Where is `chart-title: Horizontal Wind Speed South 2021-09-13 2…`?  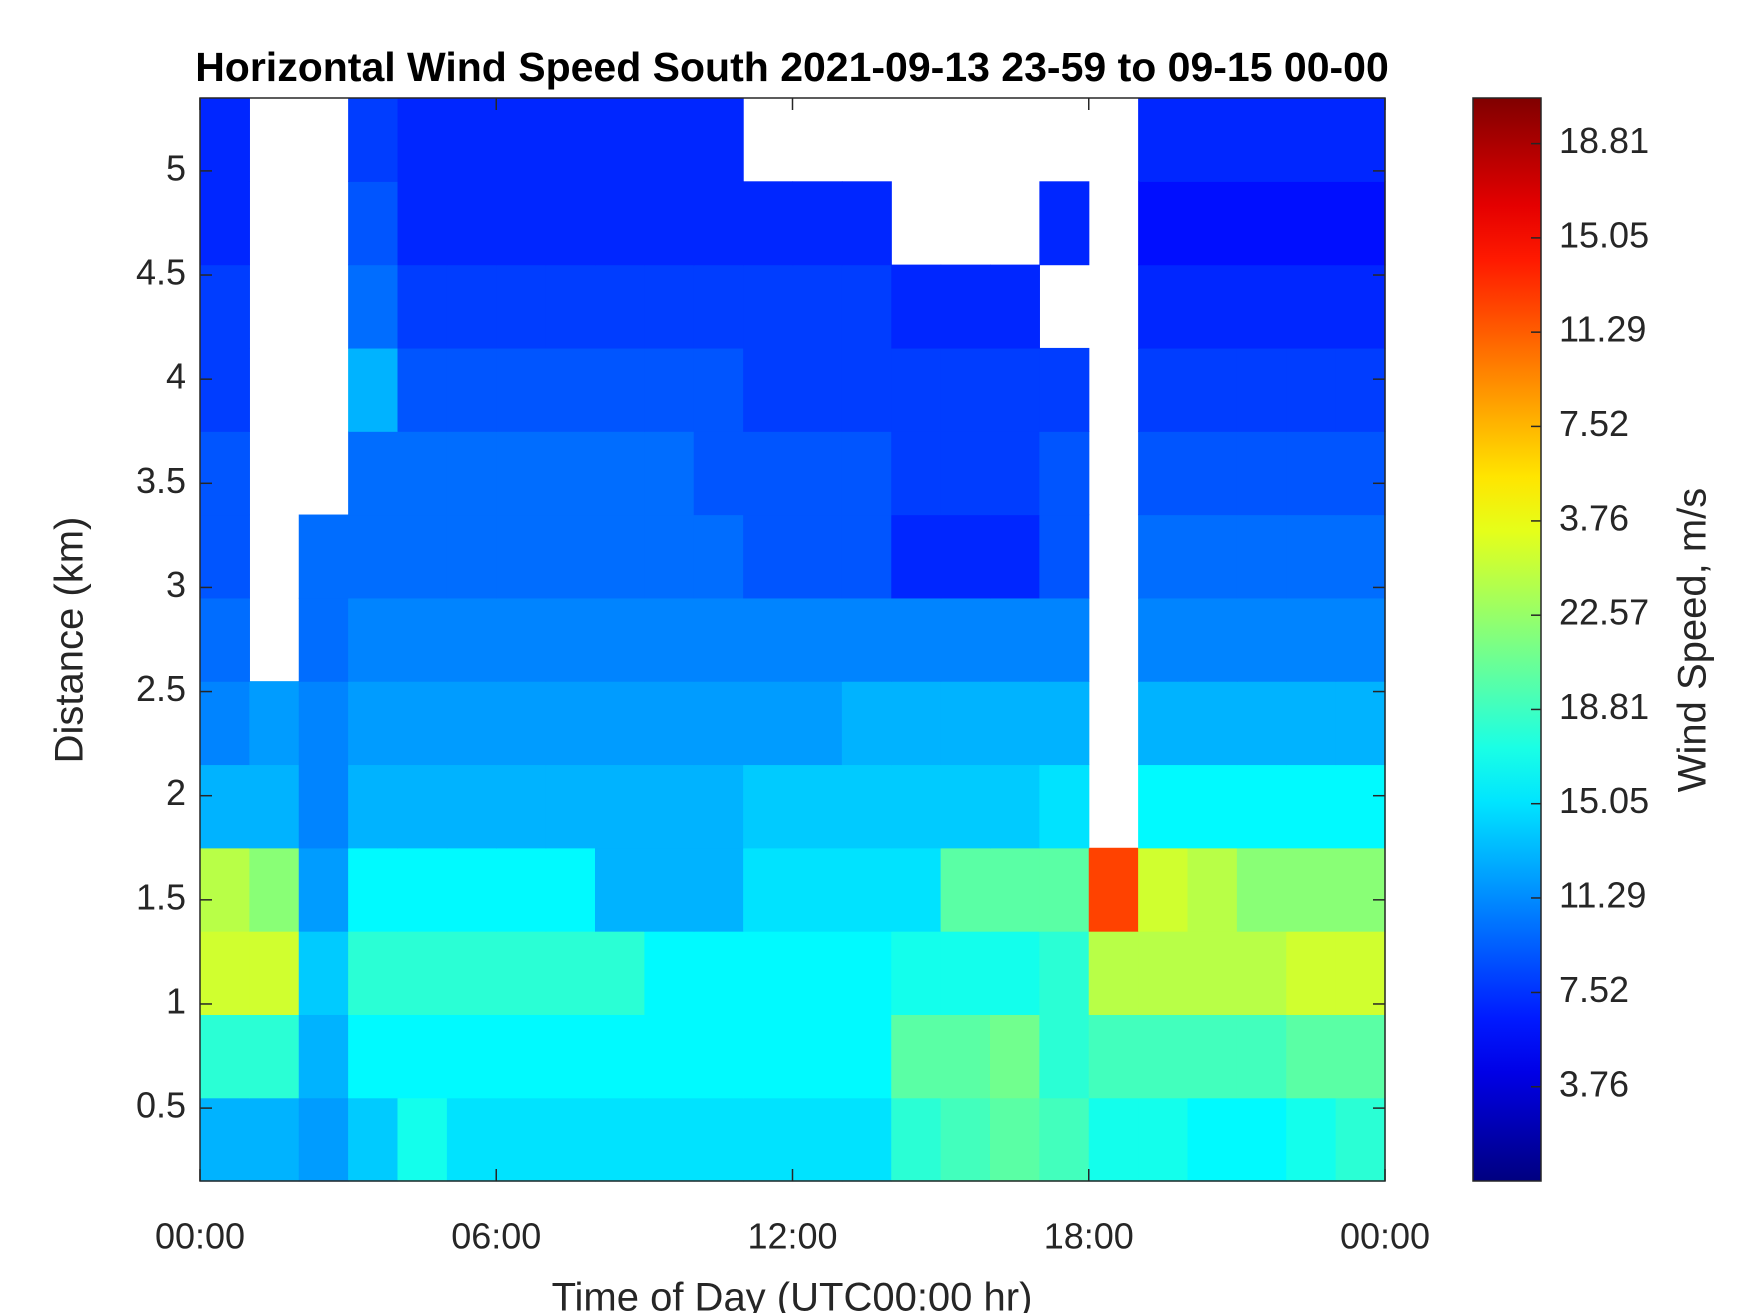
chart-title: Horizontal Wind Speed South 2021-09-13 2… is located at coordinates (792, 67).